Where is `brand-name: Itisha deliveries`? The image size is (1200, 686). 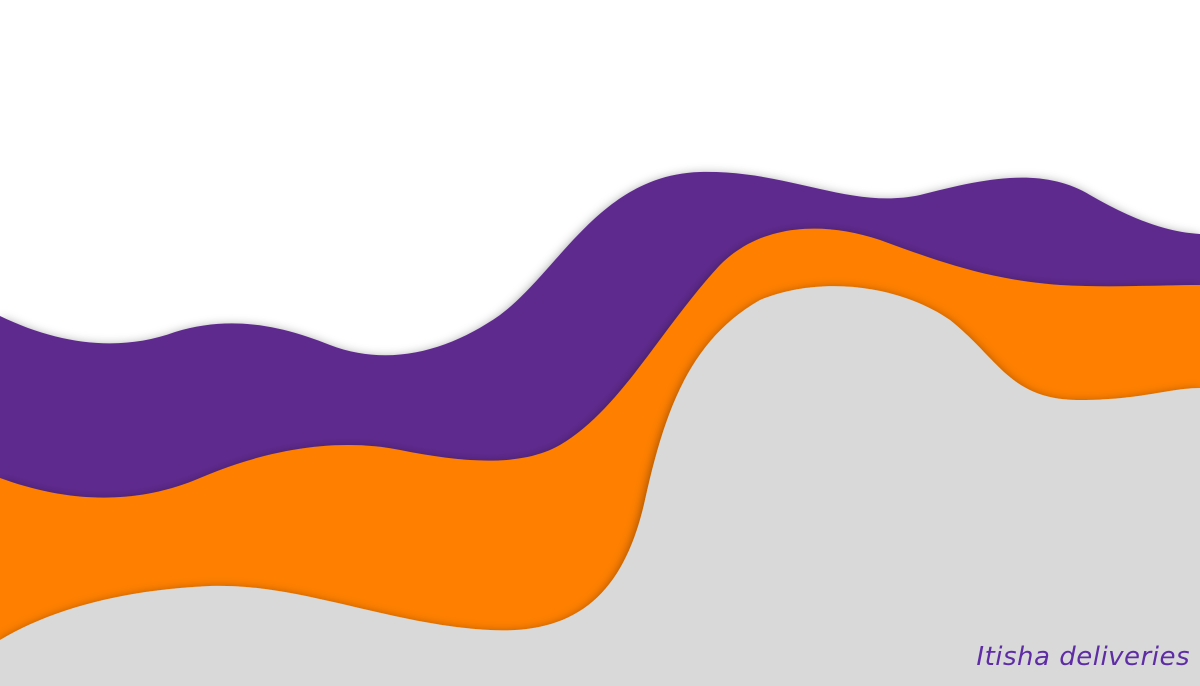
brand-name: Itisha deliveries is located at coordinates (1083, 657).